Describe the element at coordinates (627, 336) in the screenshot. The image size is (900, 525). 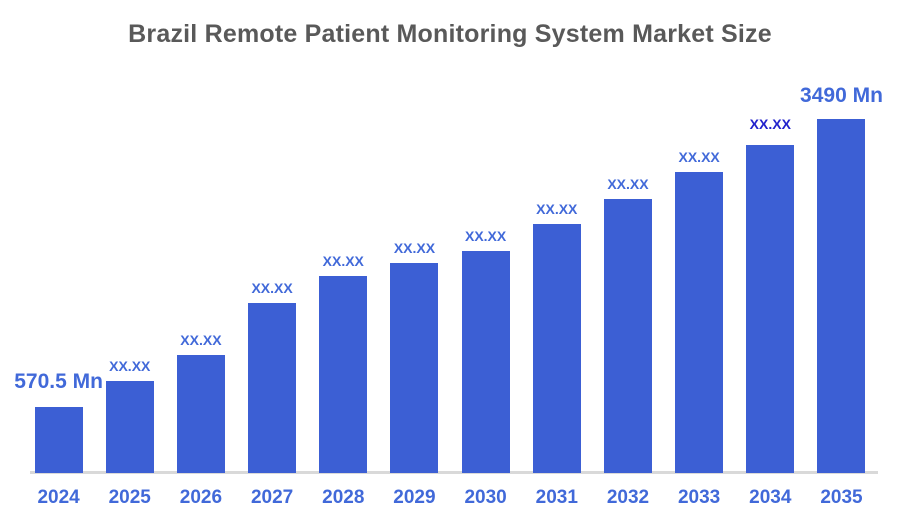
I see `bar-2032` at that location.